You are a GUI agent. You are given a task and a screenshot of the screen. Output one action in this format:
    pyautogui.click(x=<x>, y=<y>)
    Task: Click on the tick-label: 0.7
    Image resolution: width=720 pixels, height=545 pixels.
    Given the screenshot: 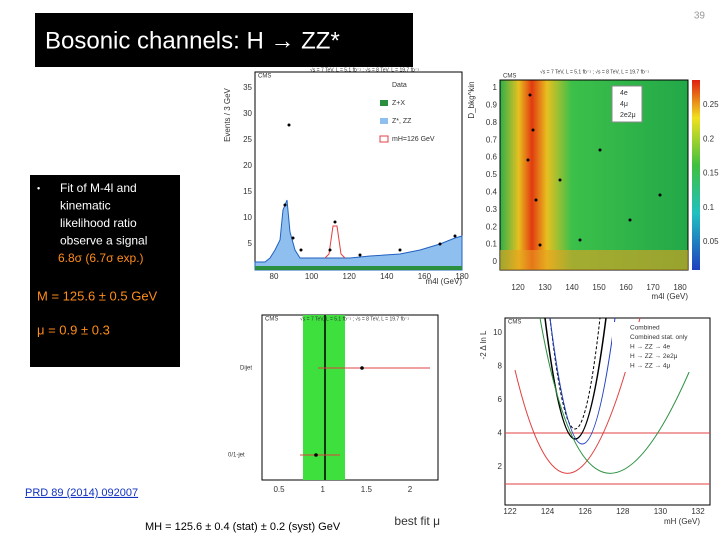 What is the action you would take?
    pyautogui.click(x=492, y=139)
    